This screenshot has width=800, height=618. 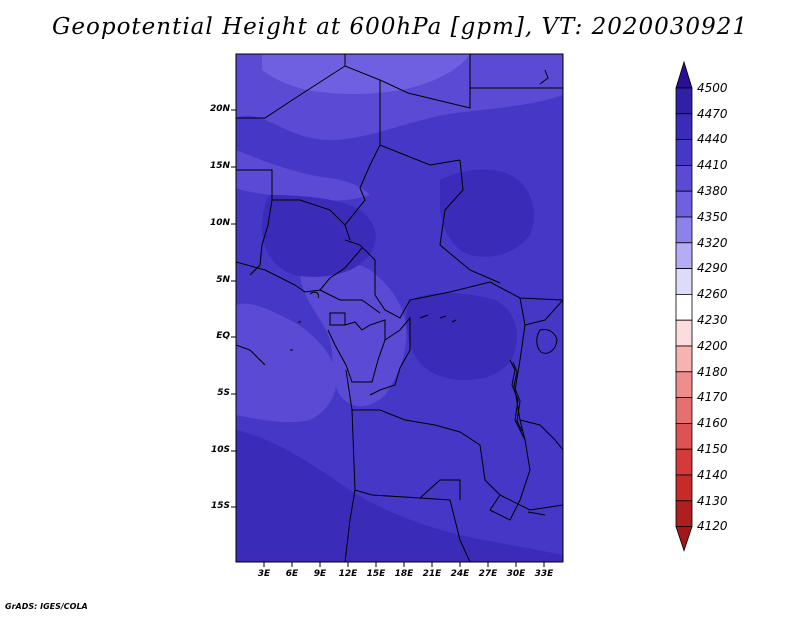 What do you see at coordinates (684, 74) in the screenshot?
I see `colorbar-cap-top` at bounding box center [684, 74].